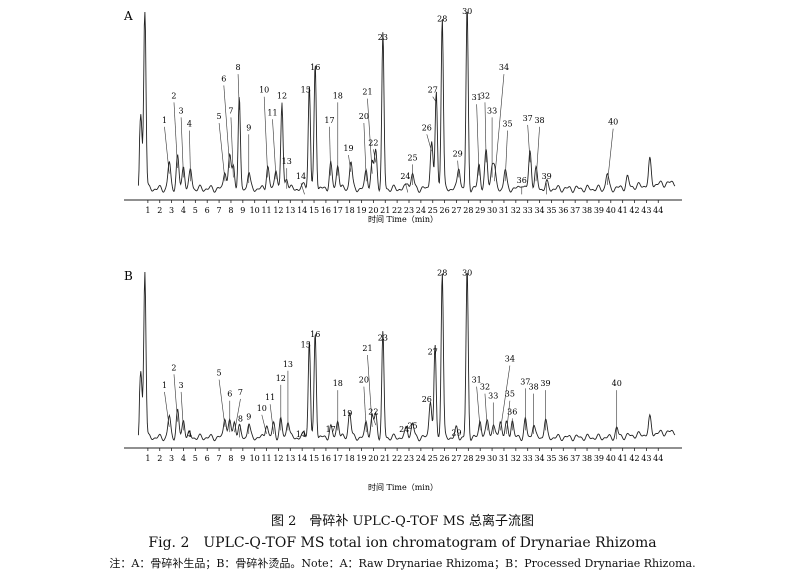 Image resolution: width=805 pixels, height=582 pixels. Describe the element at coordinates (373, 142) in the screenshot. I see `peak-label: 22` at that location.